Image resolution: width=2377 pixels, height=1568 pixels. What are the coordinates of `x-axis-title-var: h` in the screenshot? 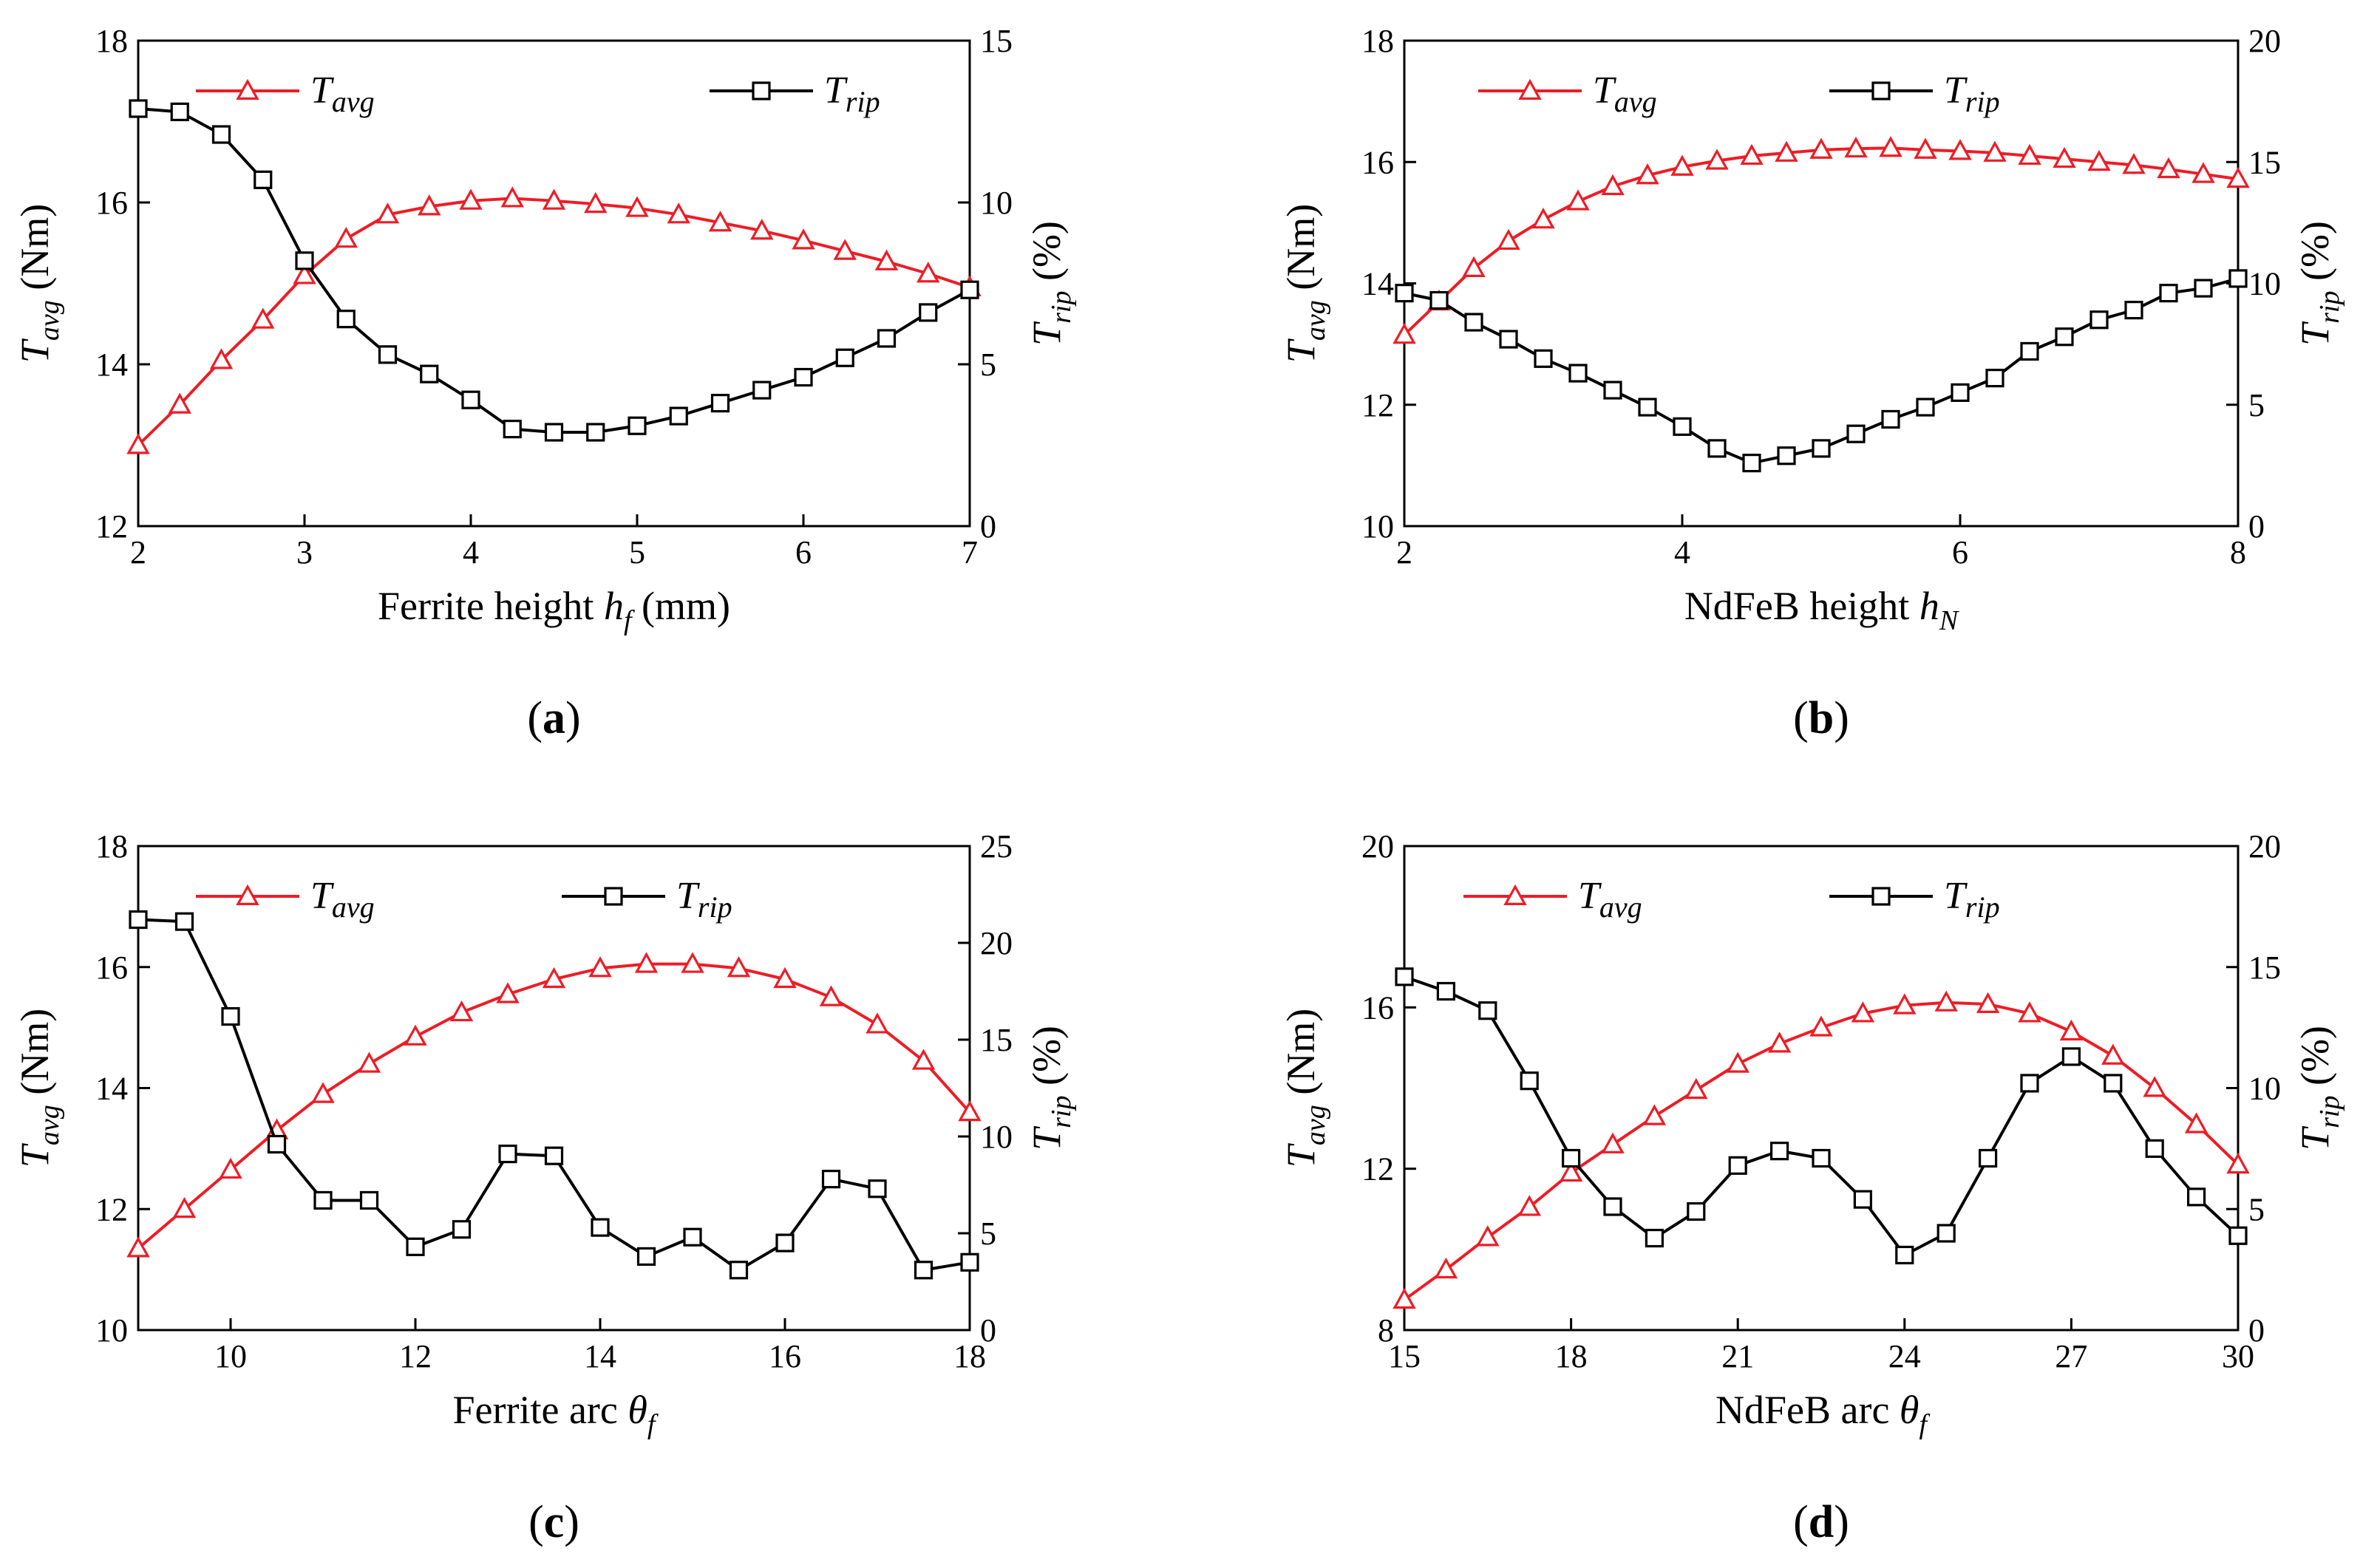 It's located at (614, 606).